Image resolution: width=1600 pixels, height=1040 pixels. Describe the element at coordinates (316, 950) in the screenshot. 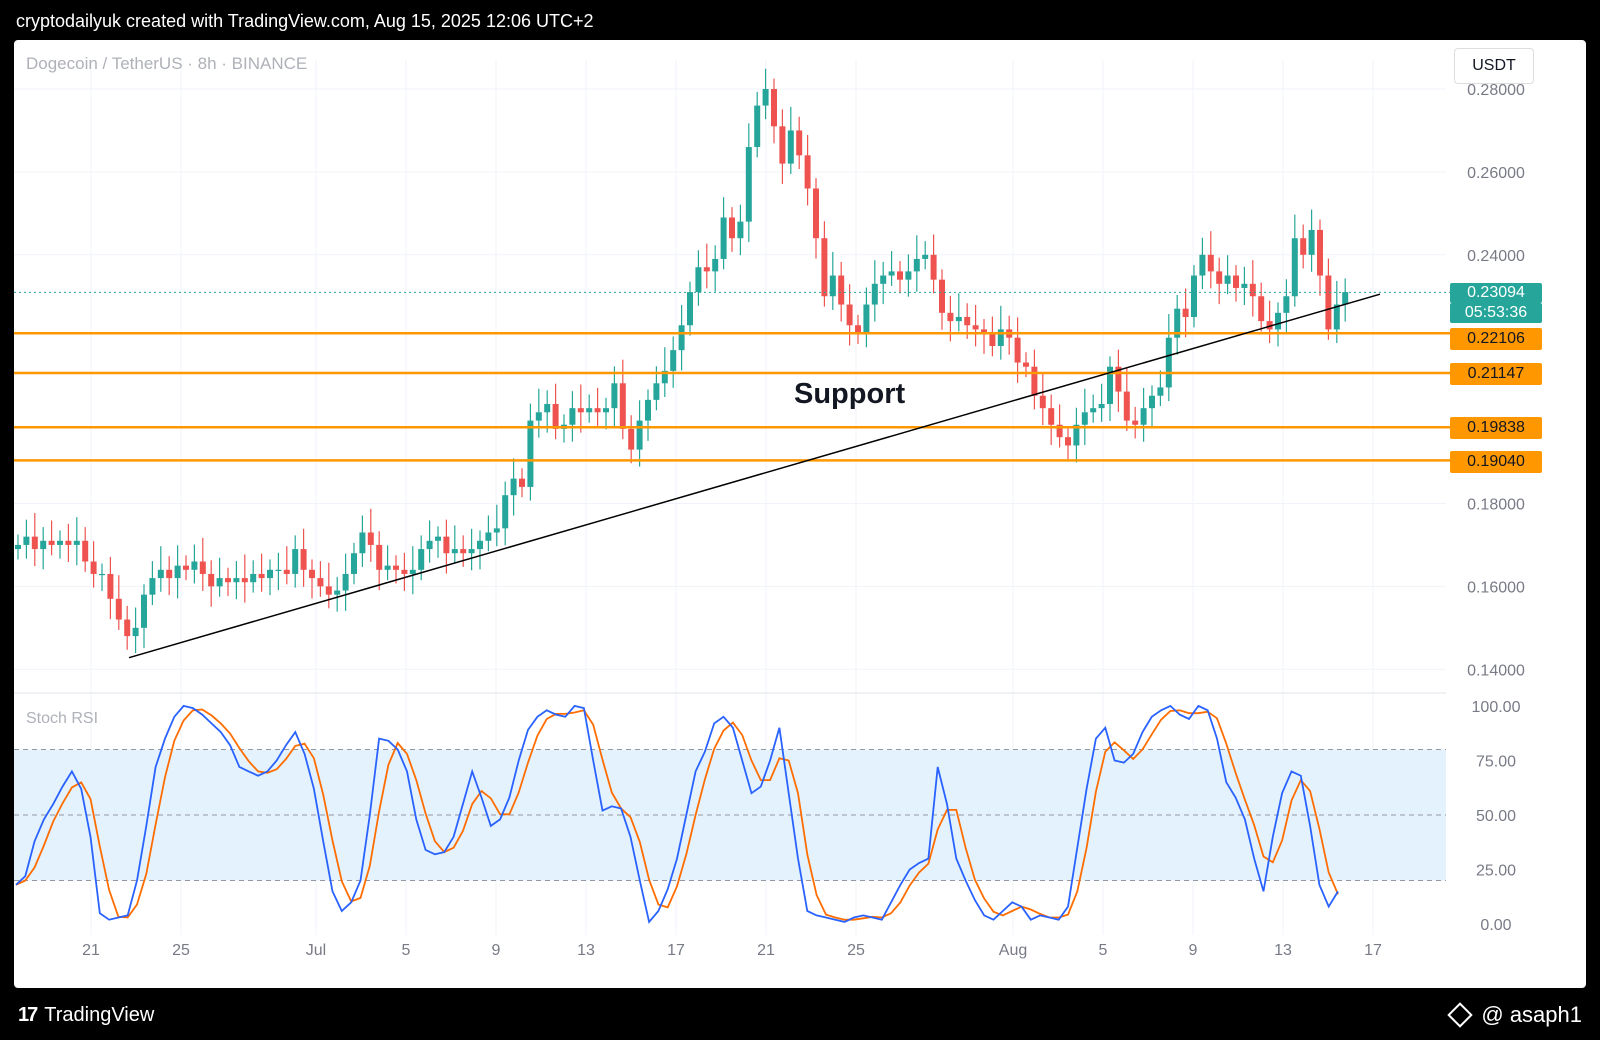

I see `x-tick-label: Jul` at that location.